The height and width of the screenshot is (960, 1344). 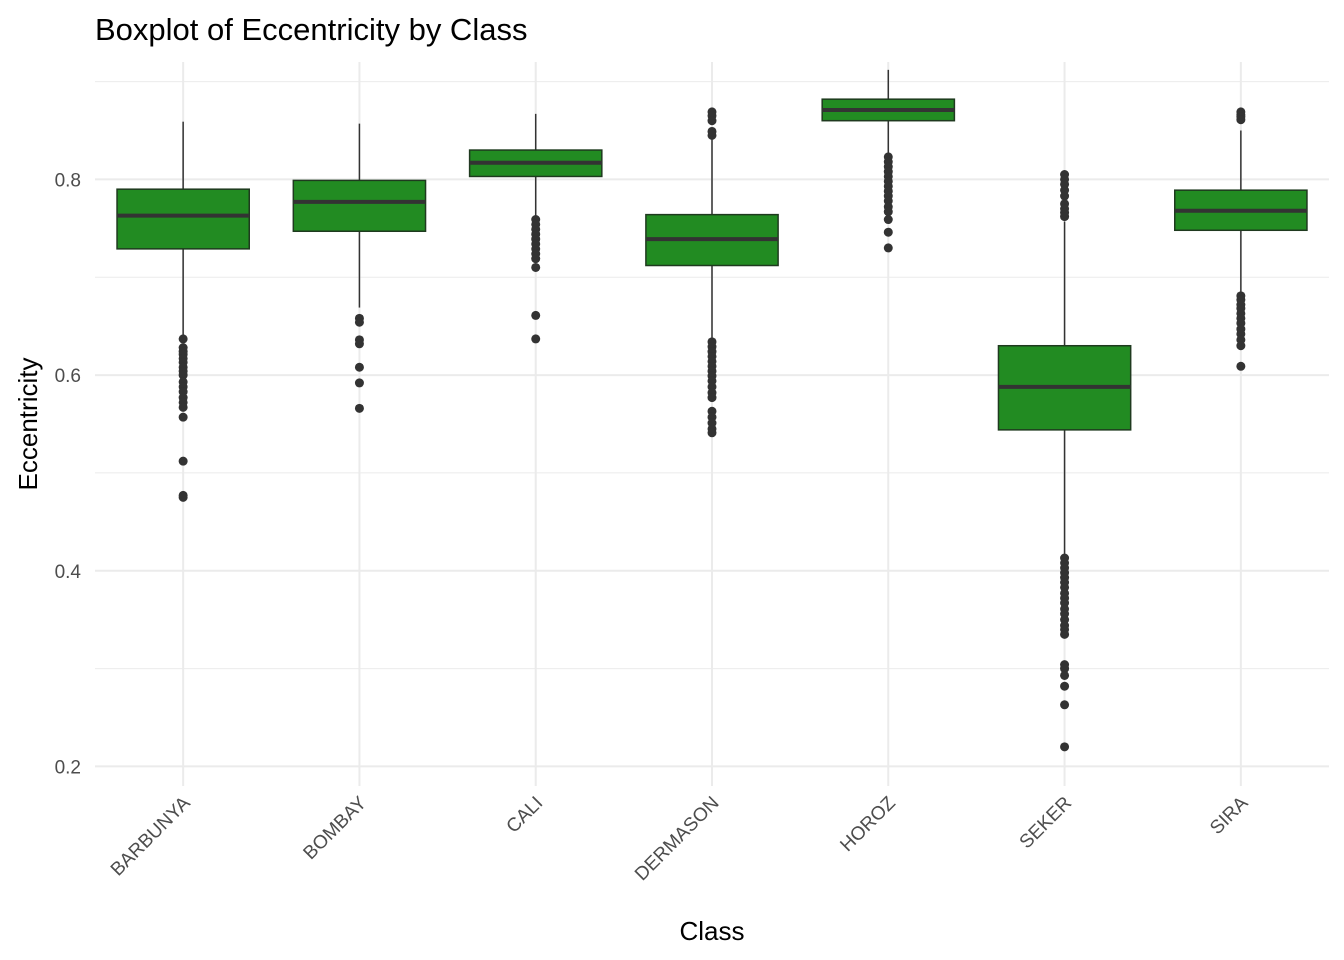 What do you see at coordinates (711, 931) in the screenshot?
I see `x-axis-title: Class` at bounding box center [711, 931].